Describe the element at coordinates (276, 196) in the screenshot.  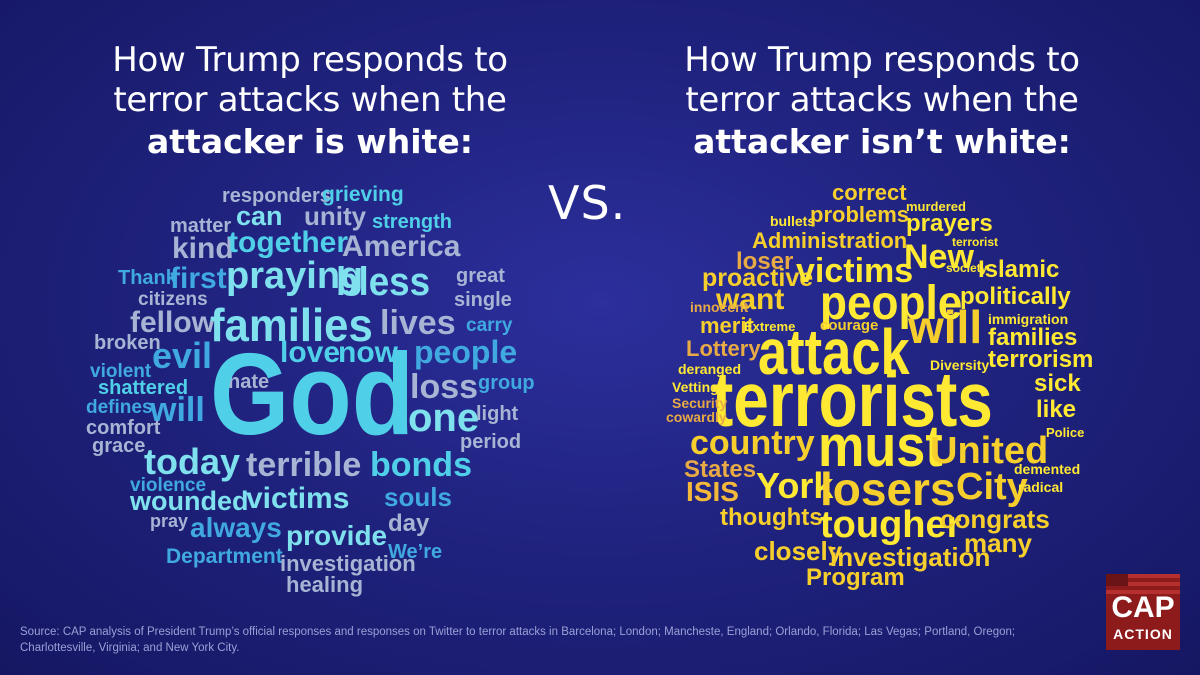
I see `left-cloud-word: responders` at that location.